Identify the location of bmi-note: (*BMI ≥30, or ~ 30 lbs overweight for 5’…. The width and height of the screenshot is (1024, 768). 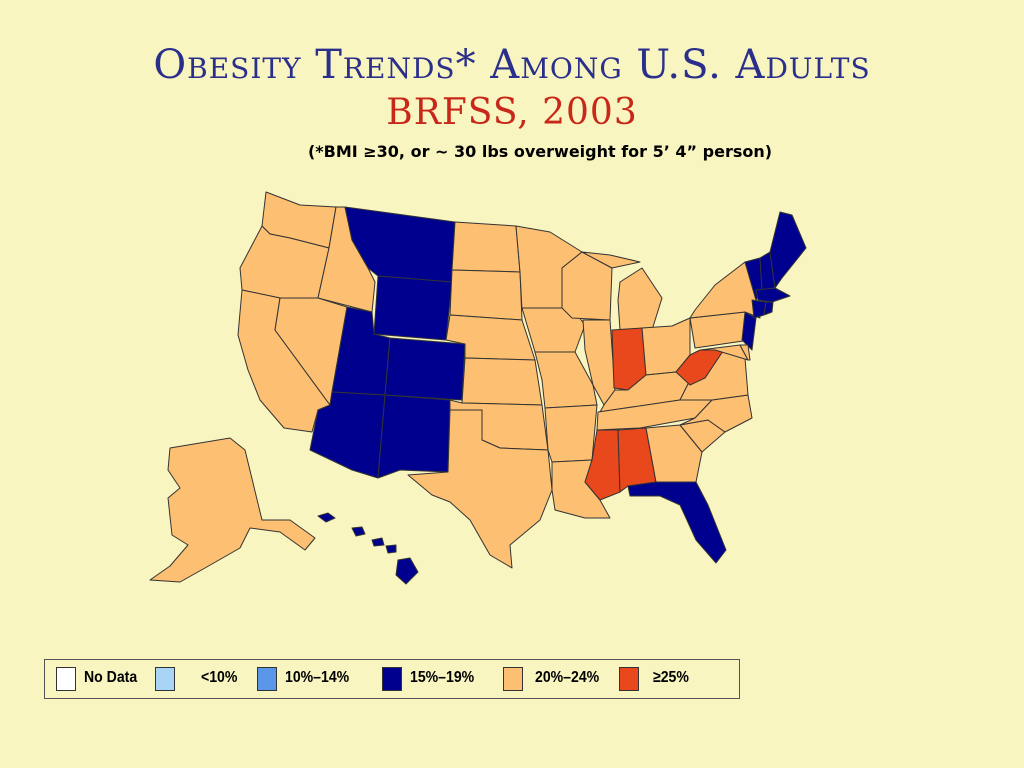
(540, 151).